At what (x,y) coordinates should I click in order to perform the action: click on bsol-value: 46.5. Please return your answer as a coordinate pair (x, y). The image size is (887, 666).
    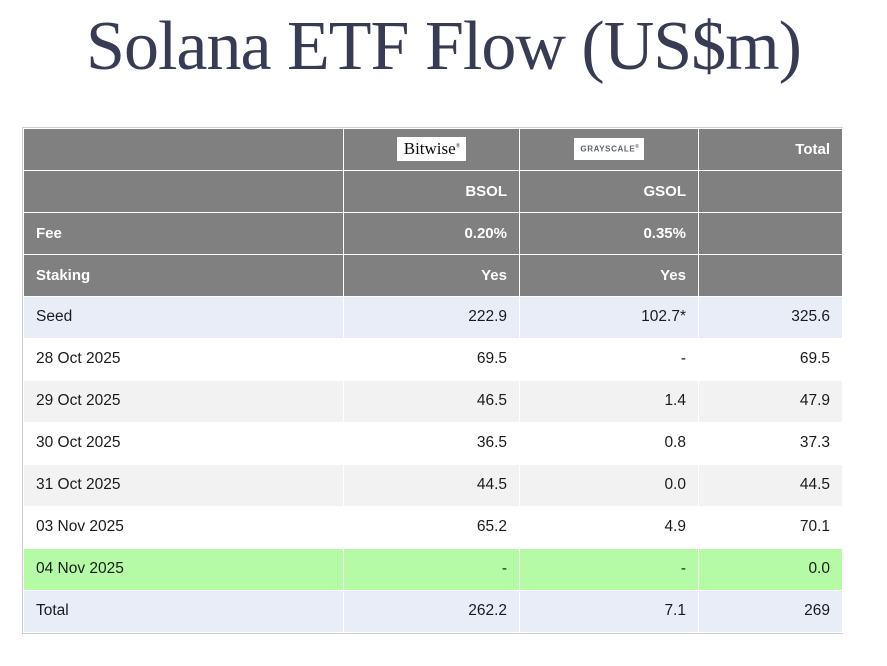
    Looking at the image, I should click on (431, 401).